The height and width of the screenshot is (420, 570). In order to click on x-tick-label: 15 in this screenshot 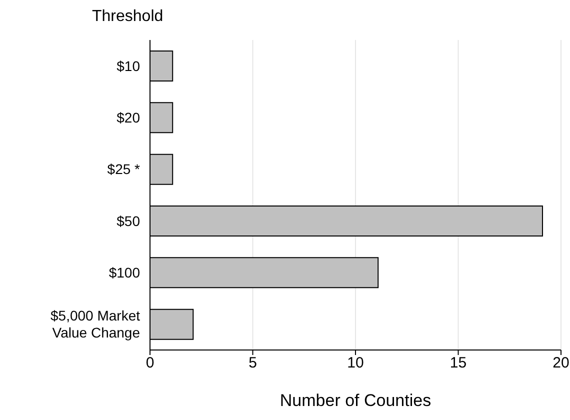, I will do `click(458, 363)`.